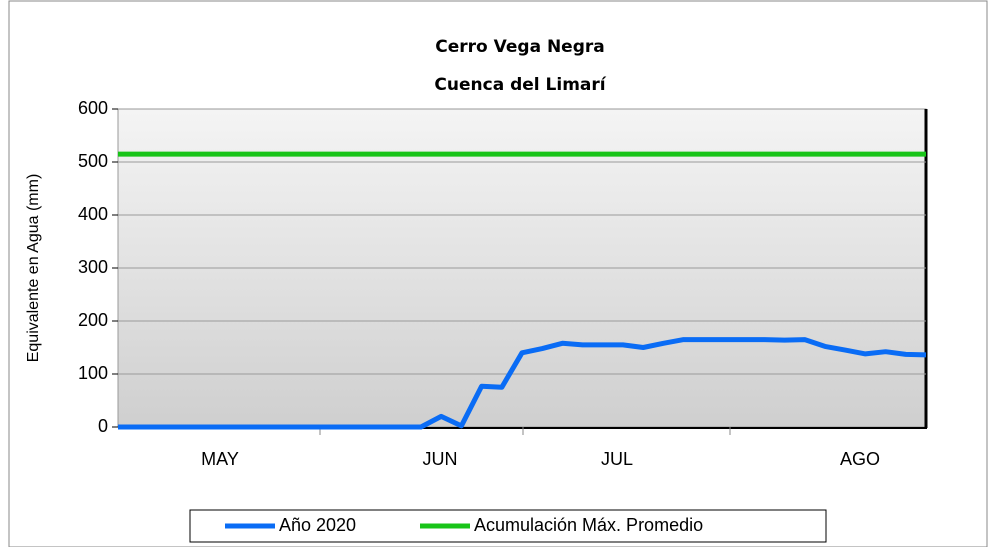 The width and height of the screenshot is (990, 547). What do you see at coordinates (522, 383) in the screenshot?
I see `series-line` at bounding box center [522, 383].